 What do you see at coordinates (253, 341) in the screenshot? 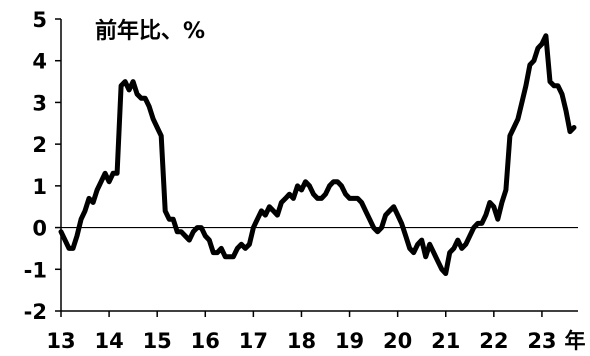
I see `x-tick-label: 17` at bounding box center [253, 341].